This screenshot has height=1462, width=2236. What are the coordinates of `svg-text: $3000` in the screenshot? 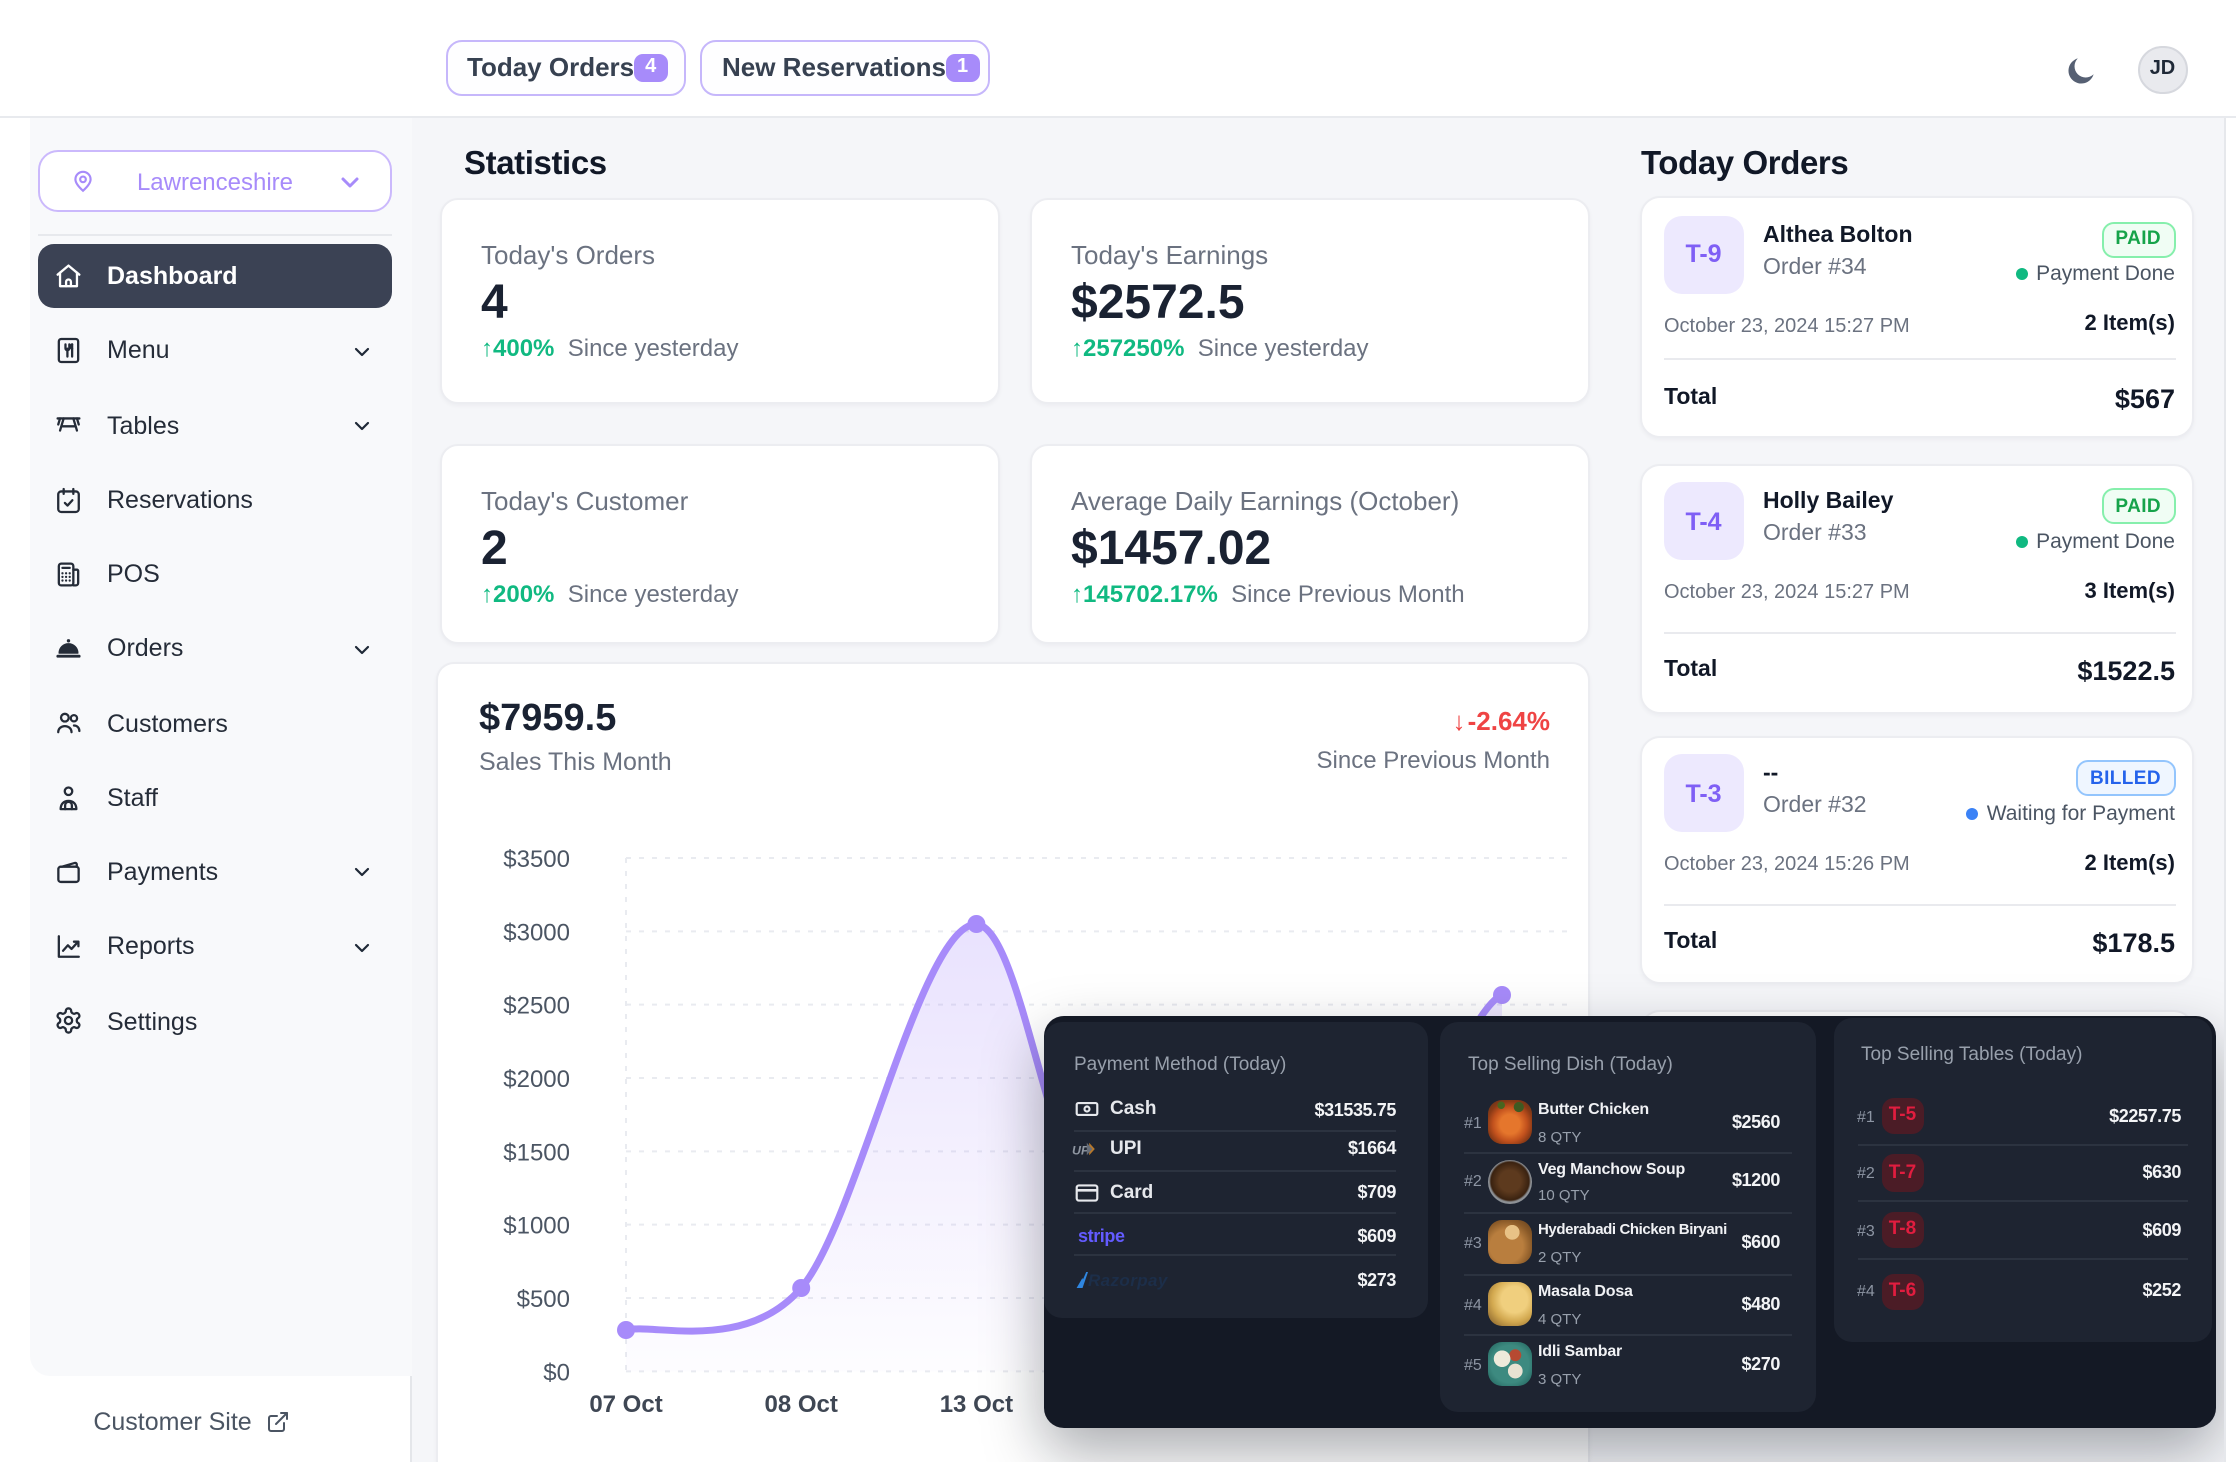 It's located at (536, 932).